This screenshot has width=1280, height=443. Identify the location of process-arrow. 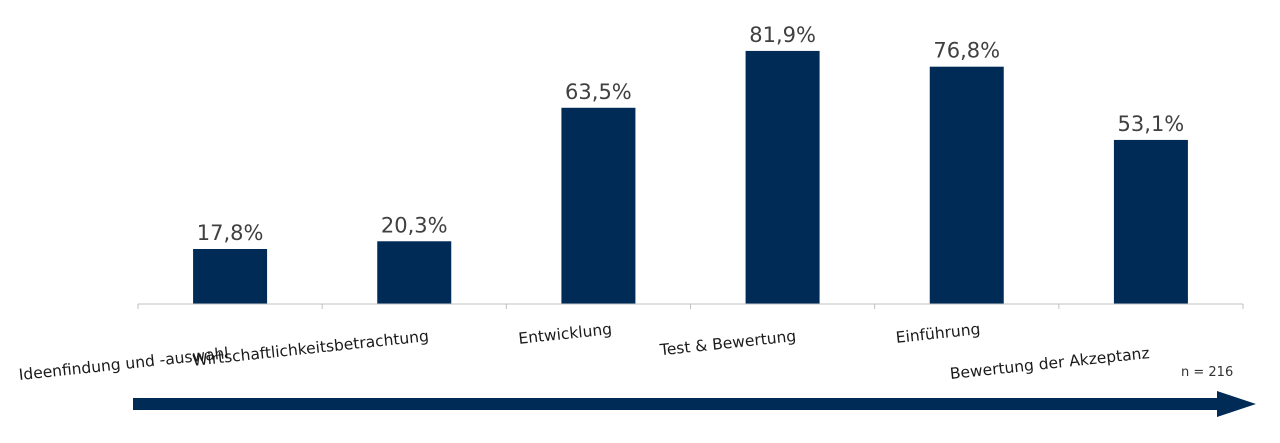
(694, 404).